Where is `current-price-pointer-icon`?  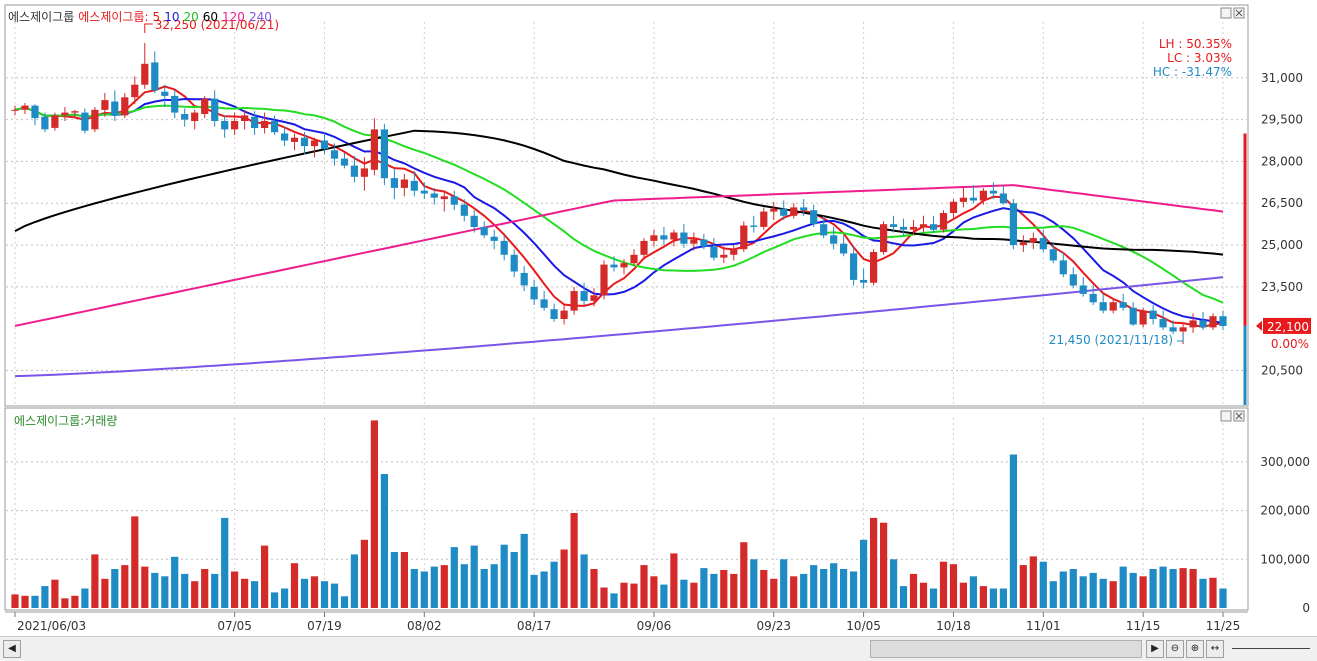
current-price-pointer-icon is located at coordinates (1259, 325).